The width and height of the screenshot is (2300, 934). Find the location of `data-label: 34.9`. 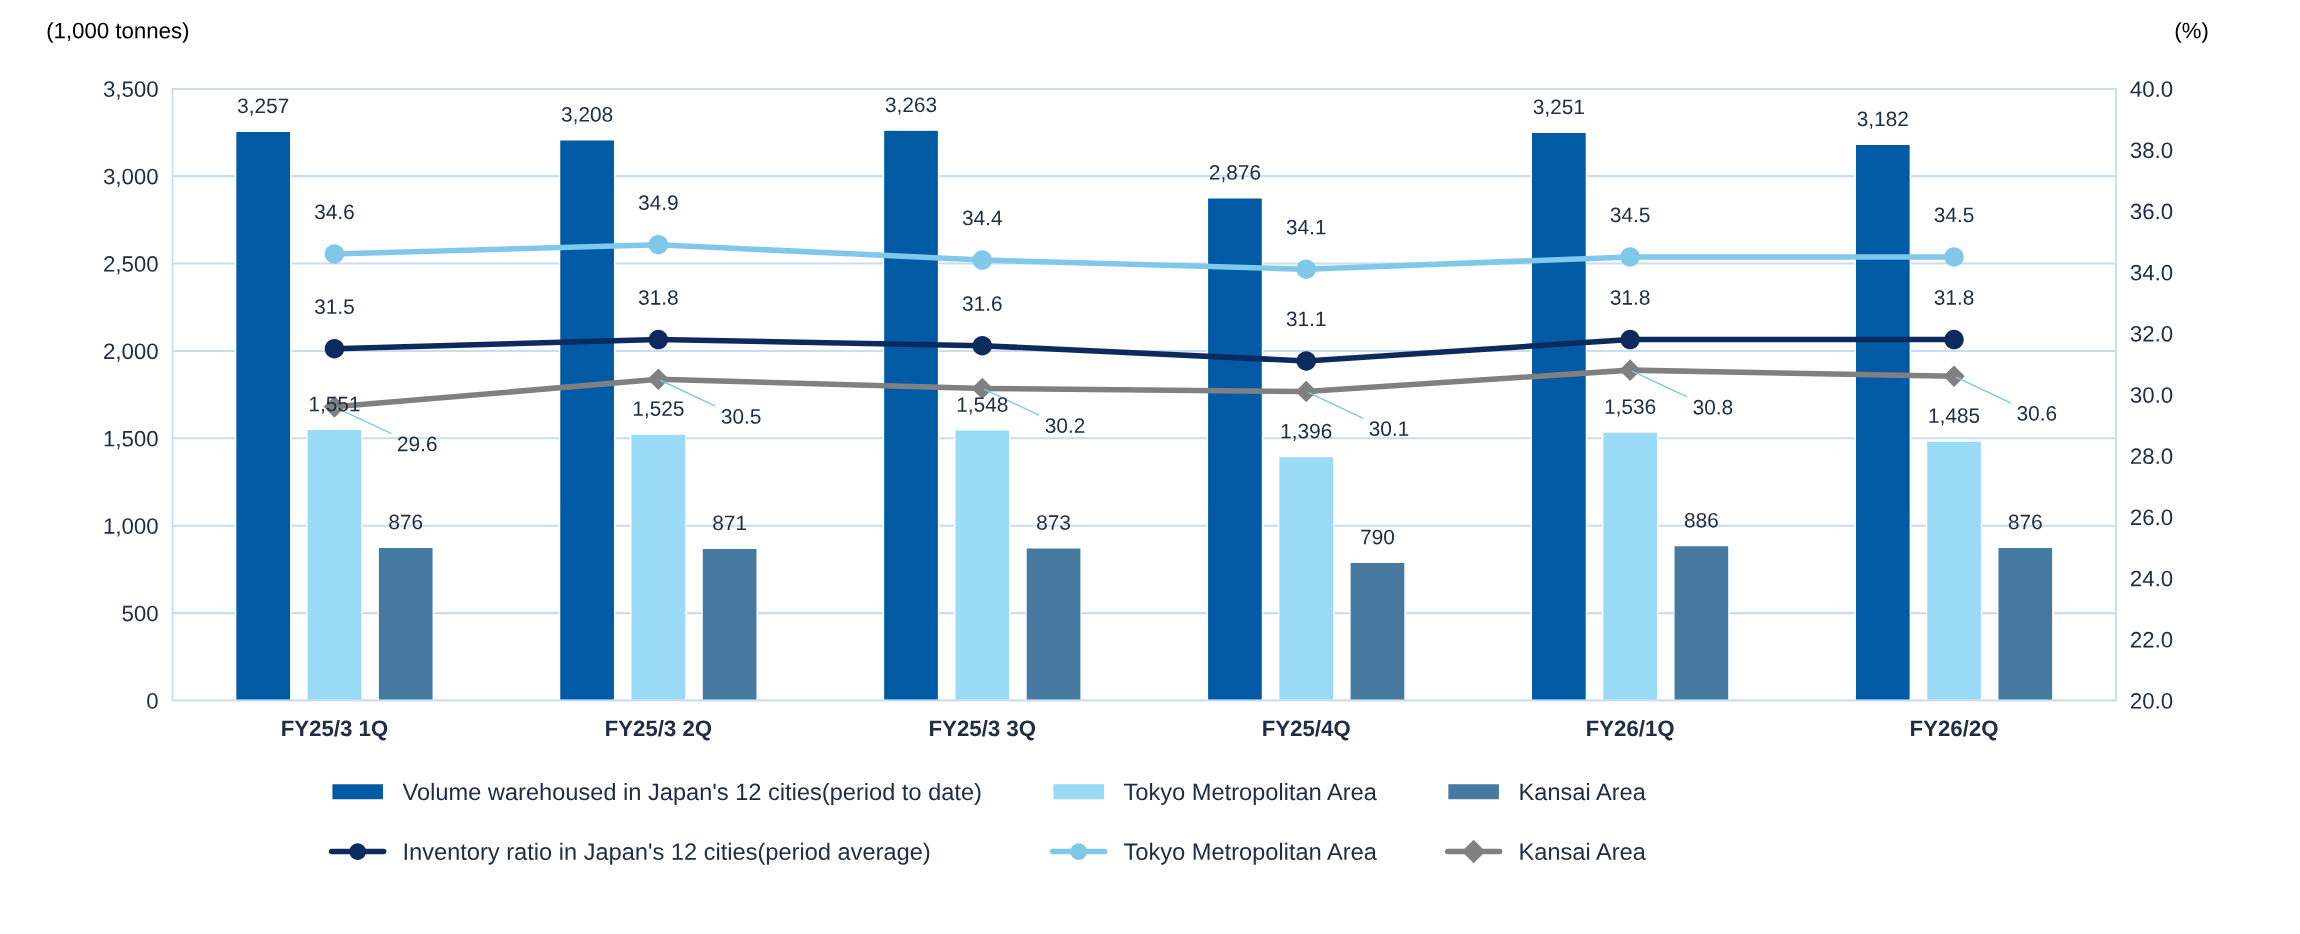

data-label: 34.9 is located at coordinates (658, 203).